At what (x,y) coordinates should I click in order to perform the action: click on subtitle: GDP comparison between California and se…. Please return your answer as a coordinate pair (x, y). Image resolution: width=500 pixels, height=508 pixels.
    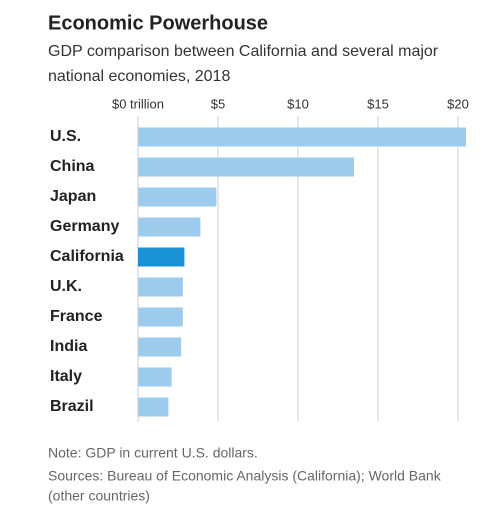
    Looking at the image, I should click on (243, 51).